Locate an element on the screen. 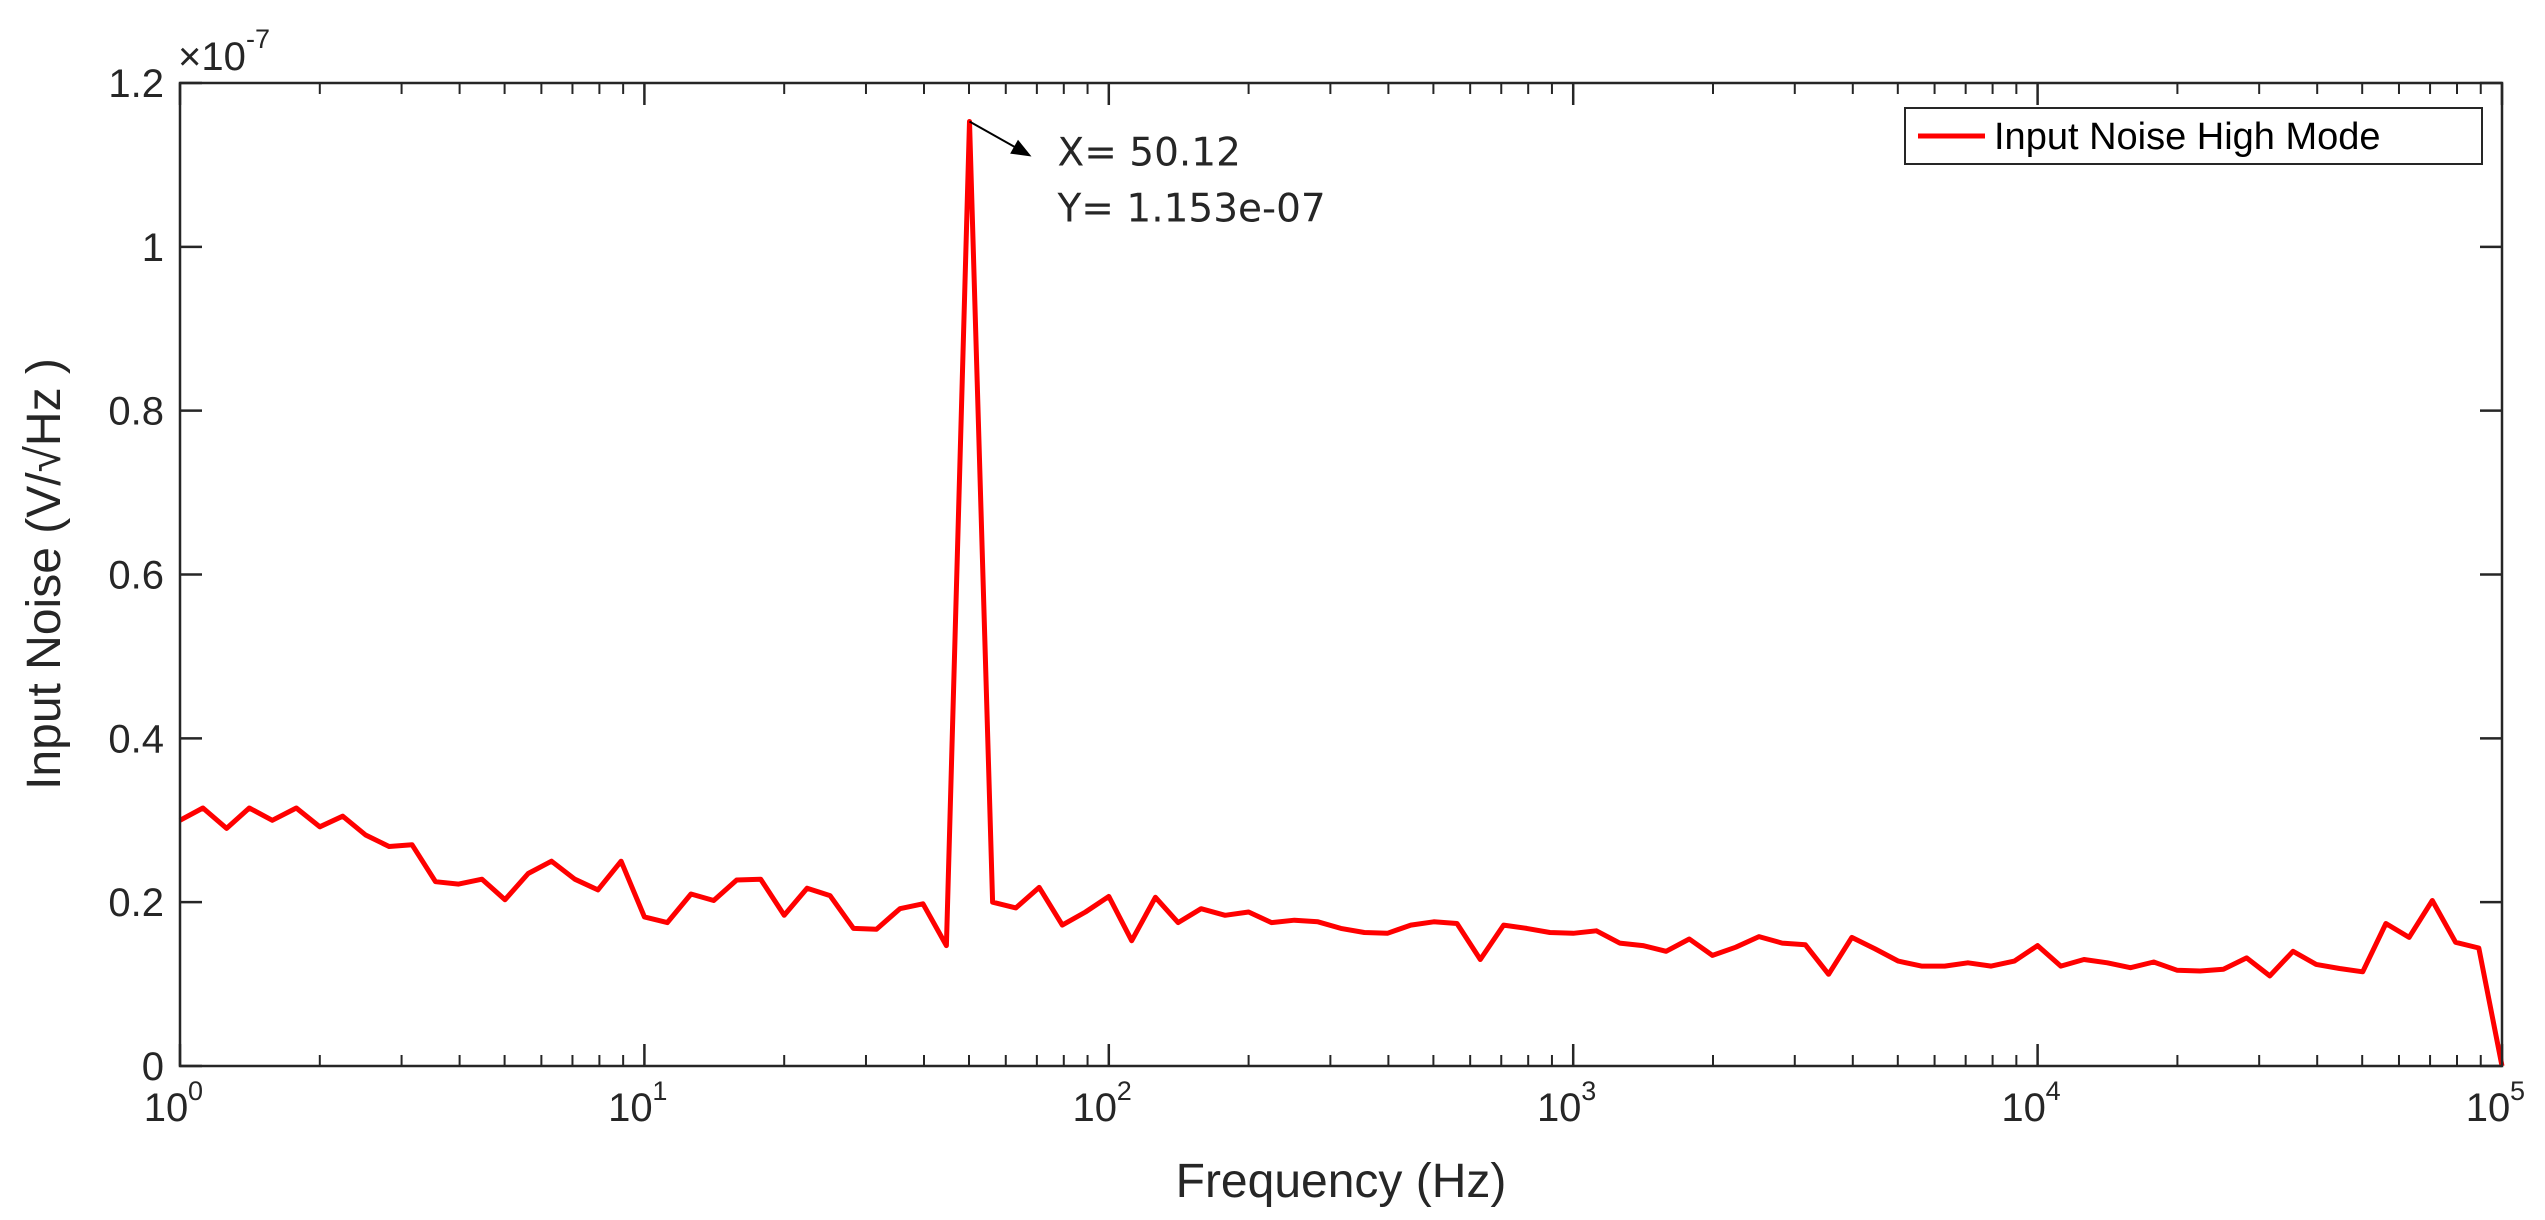 Image resolution: width=2545 pixels, height=1220 pixels. x-axis-label: Frequency (Hz) is located at coordinates (1341, 1181).